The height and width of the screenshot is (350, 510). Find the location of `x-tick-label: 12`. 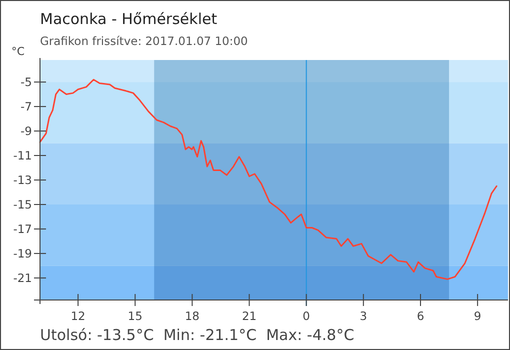

x-tick-label: 12 is located at coordinates (78, 316).